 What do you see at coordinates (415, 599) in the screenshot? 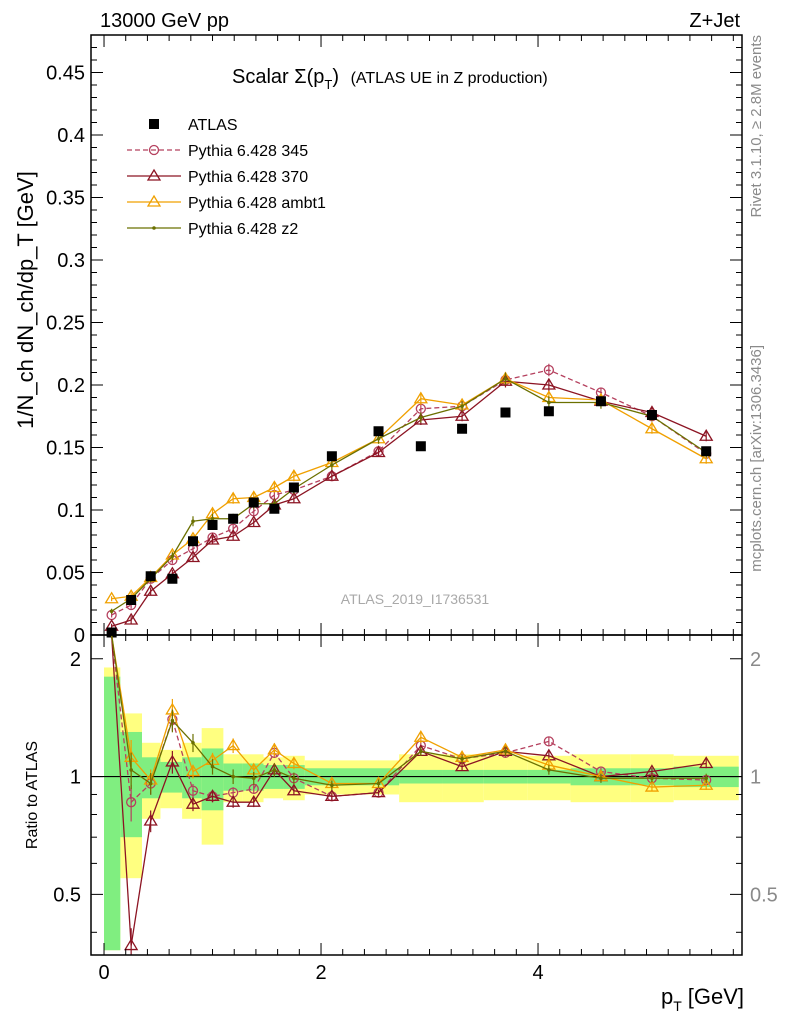
I see `analysis-watermark: ATLAS_2019_I1736531` at bounding box center [415, 599].